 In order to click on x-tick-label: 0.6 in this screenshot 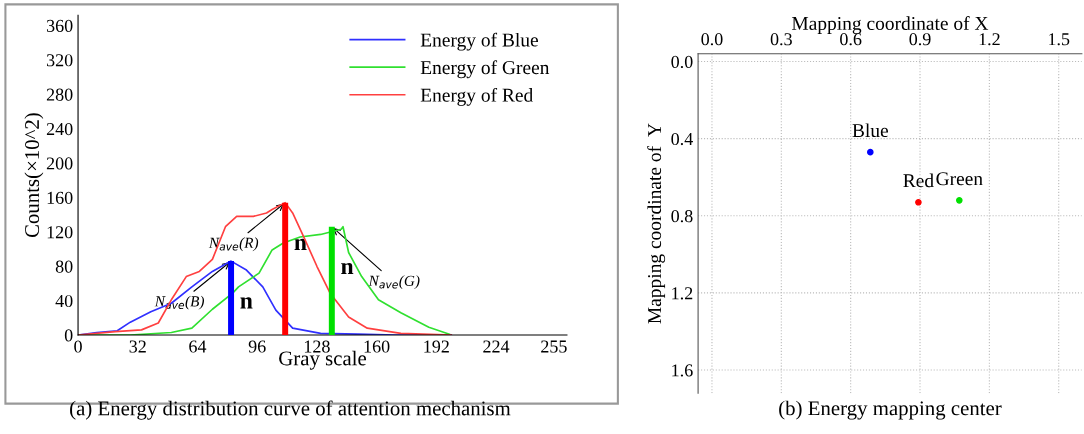, I will do `click(851, 39)`.